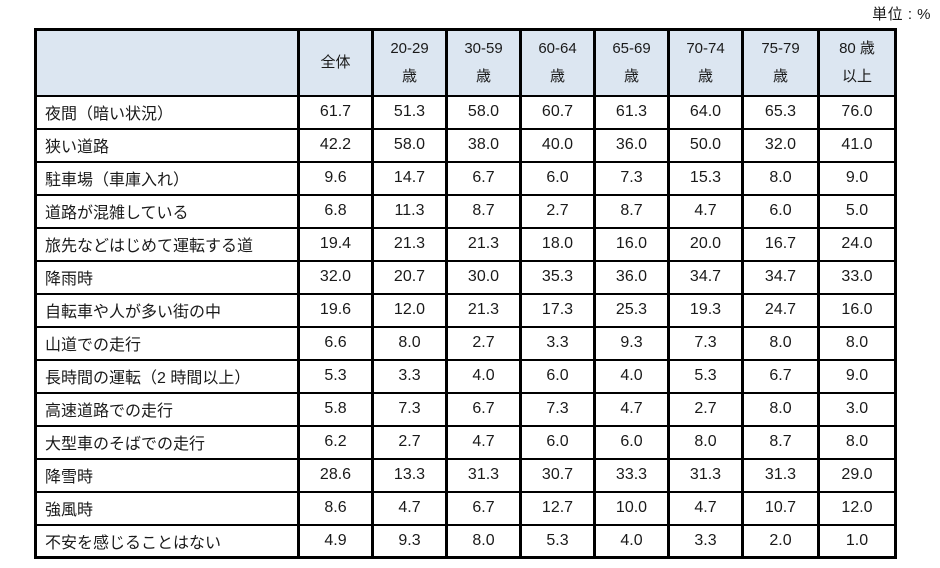 The height and width of the screenshot is (568, 940). I want to click on column-header-line: 65-69, so click(631, 48).